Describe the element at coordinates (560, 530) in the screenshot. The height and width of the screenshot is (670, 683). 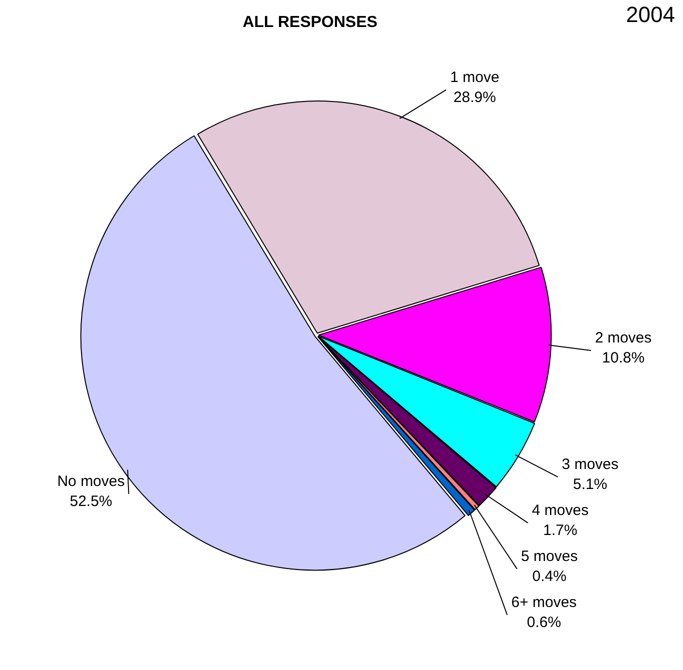
I see `data-label: 1.7%` at that location.